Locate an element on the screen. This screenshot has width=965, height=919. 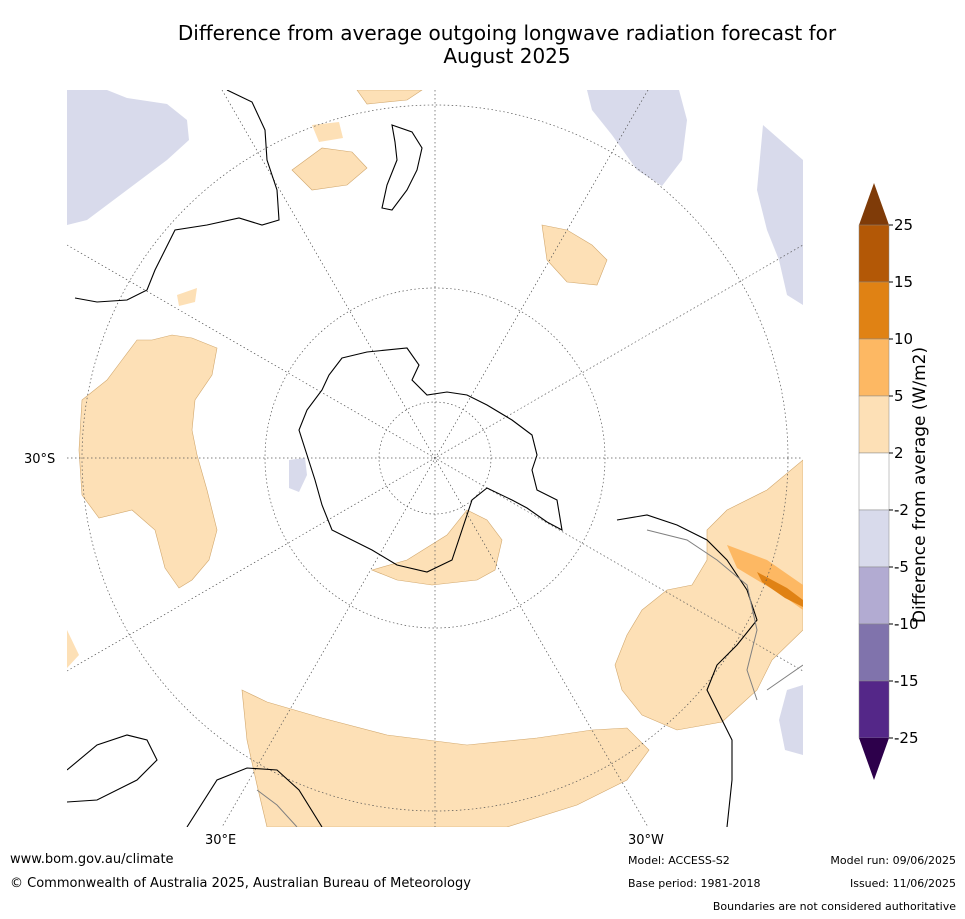
colorbar-tick-label: -5 is located at coordinates (901, 567).